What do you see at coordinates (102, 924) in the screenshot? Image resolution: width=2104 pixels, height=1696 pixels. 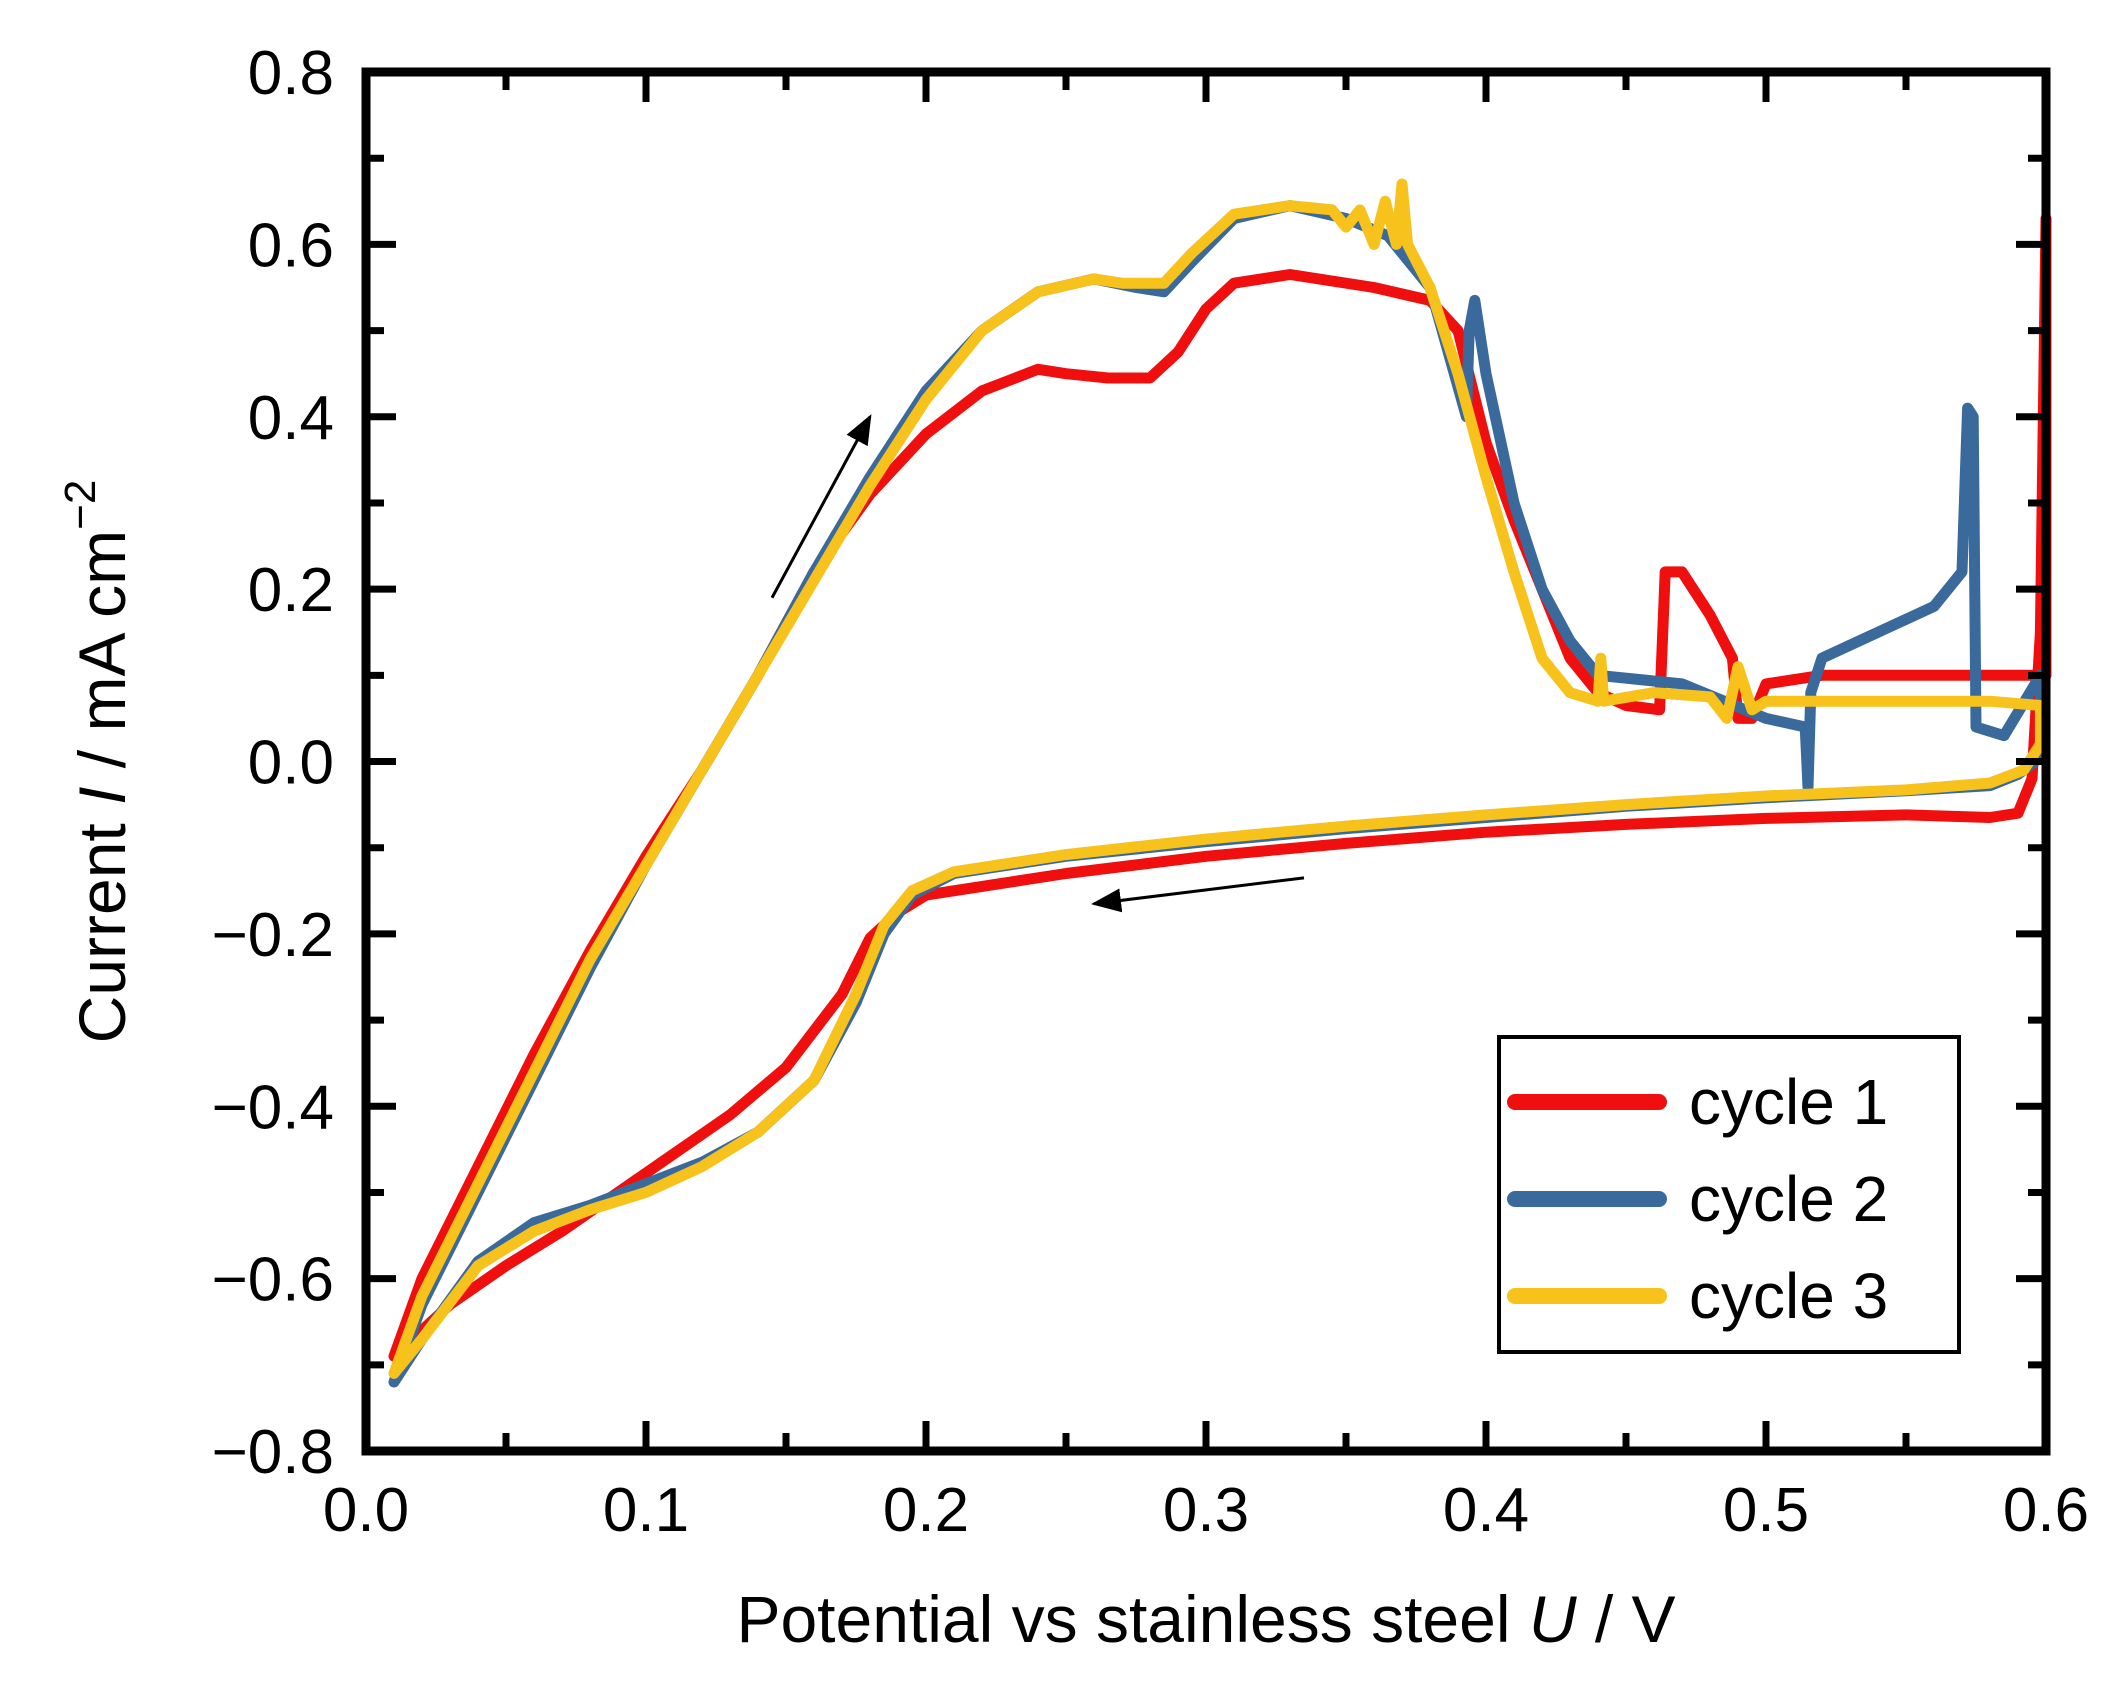 I see `y-axis-title-main: Current` at bounding box center [102, 924].